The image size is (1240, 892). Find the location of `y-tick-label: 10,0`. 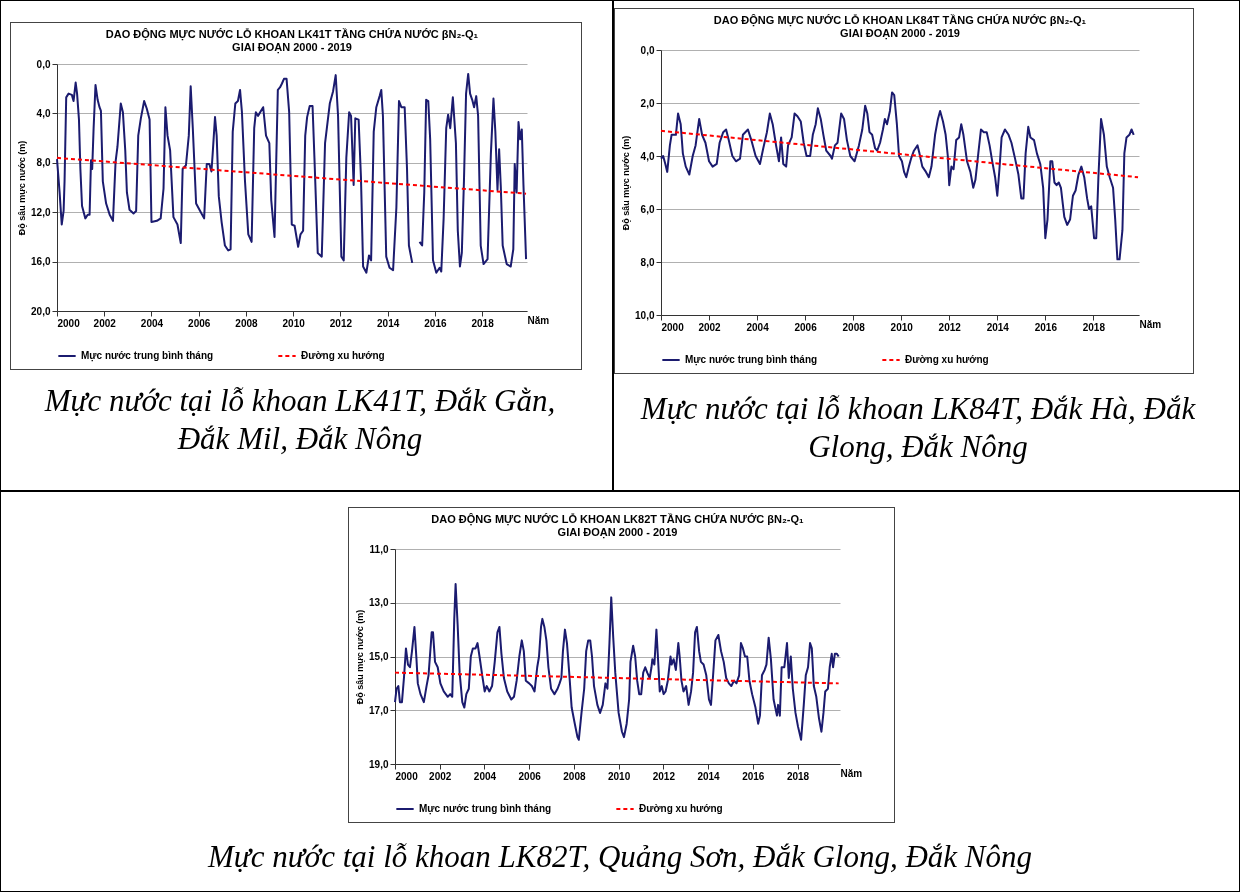

y-tick-label: 10,0 is located at coordinates (645, 315).